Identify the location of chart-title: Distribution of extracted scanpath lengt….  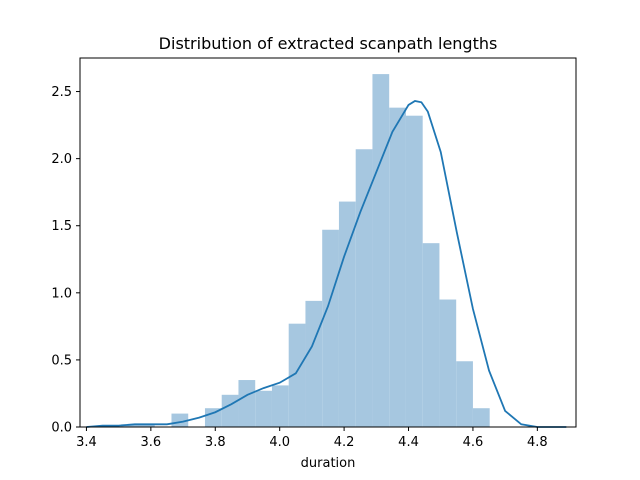
(328, 43).